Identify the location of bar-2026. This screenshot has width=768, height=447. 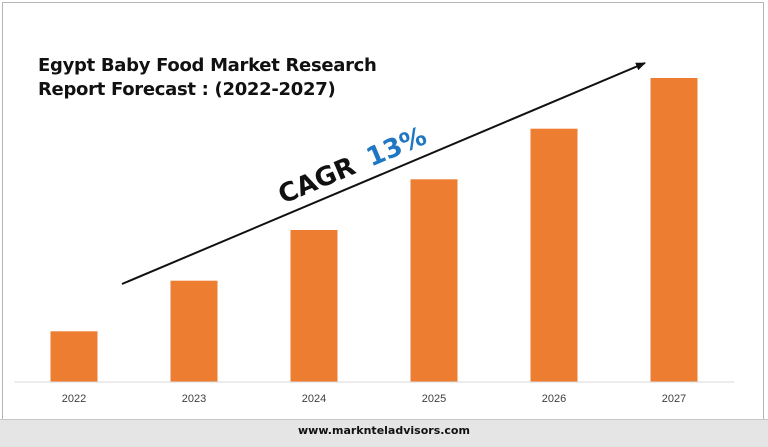
(554, 255).